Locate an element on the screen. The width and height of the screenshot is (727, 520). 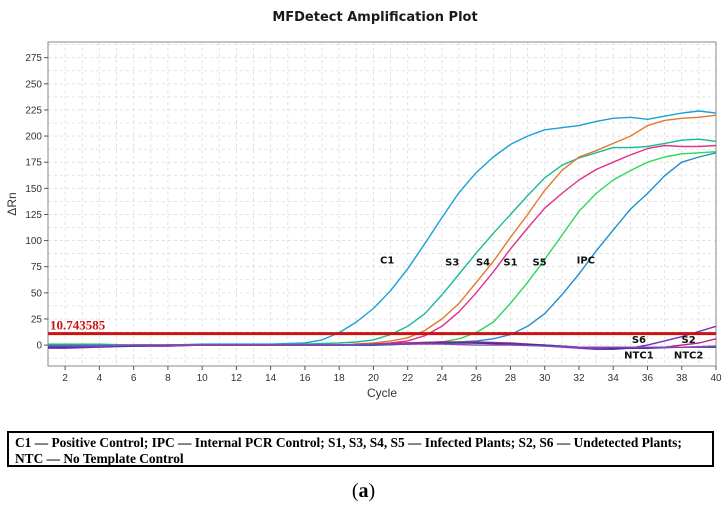
series-annotation-s3: S3 is located at coordinates (452, 263).